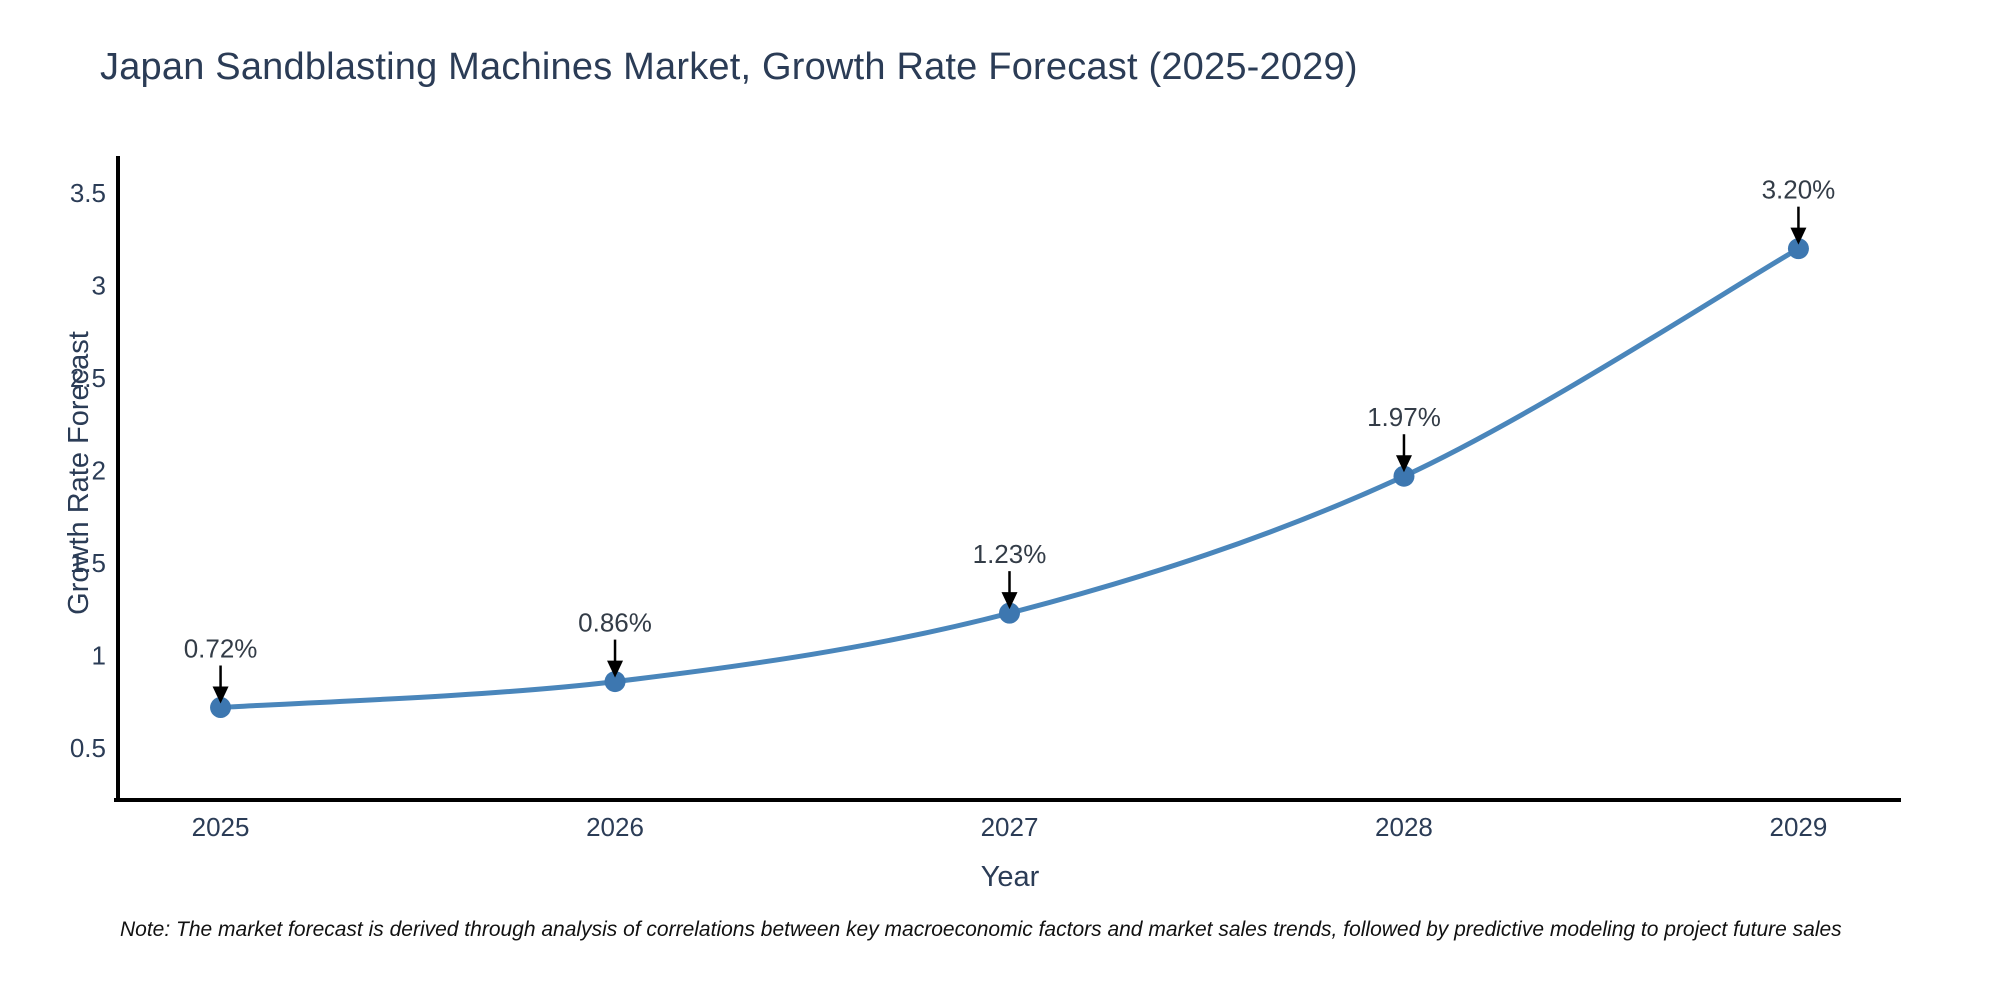 Image resolution: width=2000 pixels, height=1000 pixels. I want to click on x-axis-tick-label: 2027, so click(1010, 827).